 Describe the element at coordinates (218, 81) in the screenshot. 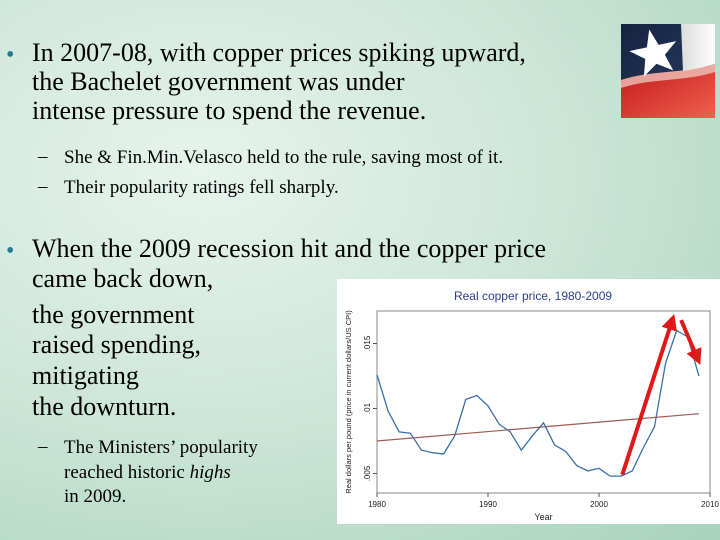

I see `bullet-1-line-2: the Bachelet government was under` at that location.